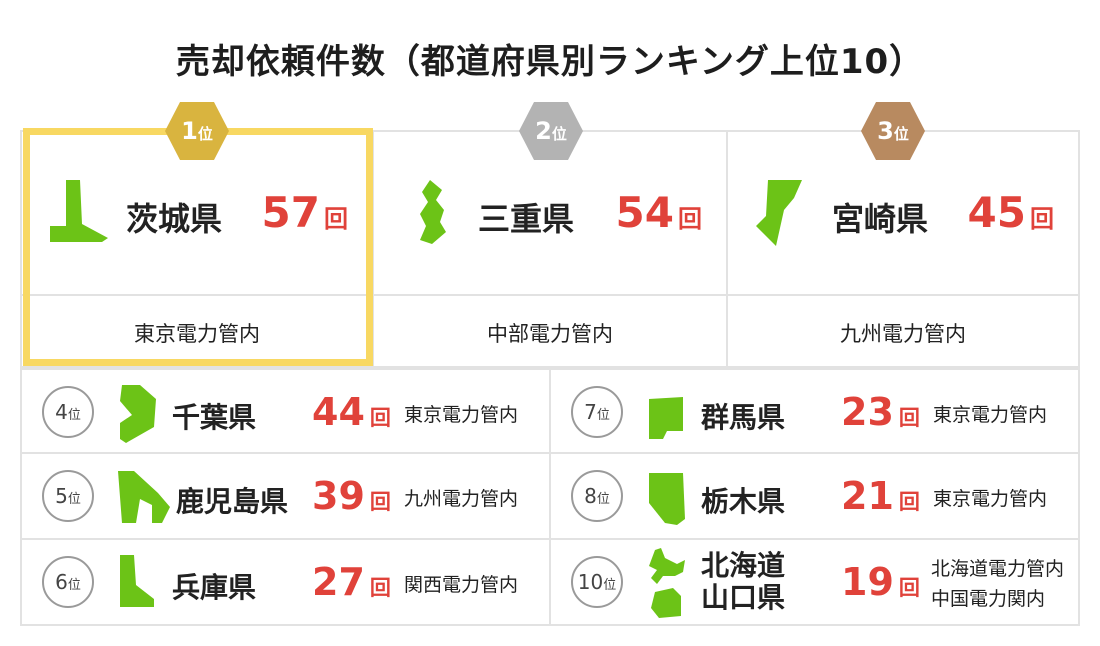  I want to click on count-number: 45, so click(996, 212).